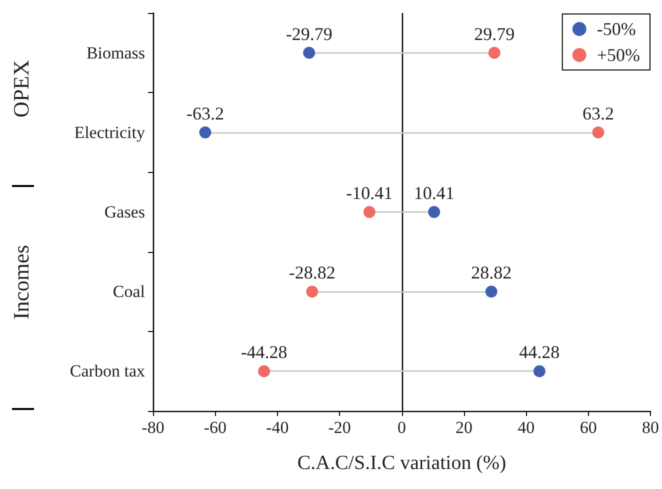  I want to click on y-tick-label: Carbon tax, so click(108, 371).